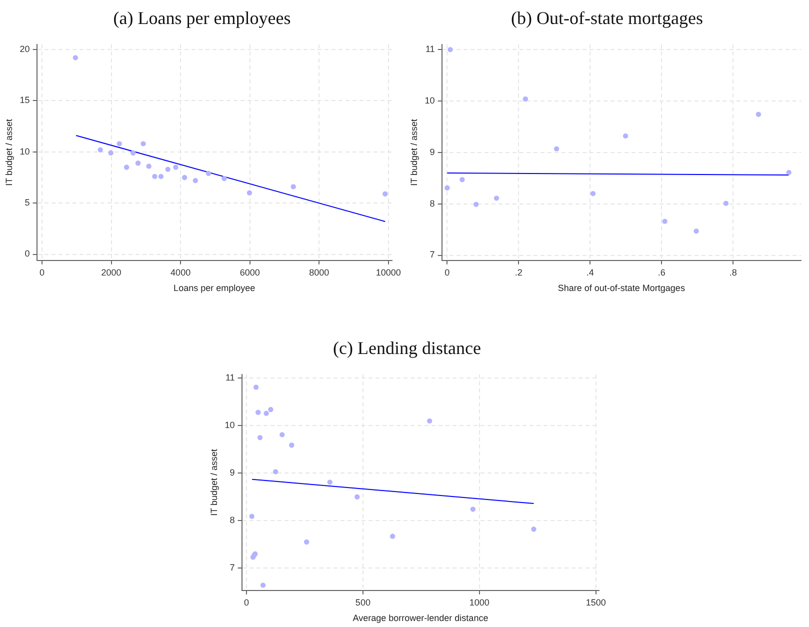 The height and width of the screenshot is (627, 809). Describe the element at coordinates (596, 602) in the screenshot. I see `x-tick-label: 1500` at that location.